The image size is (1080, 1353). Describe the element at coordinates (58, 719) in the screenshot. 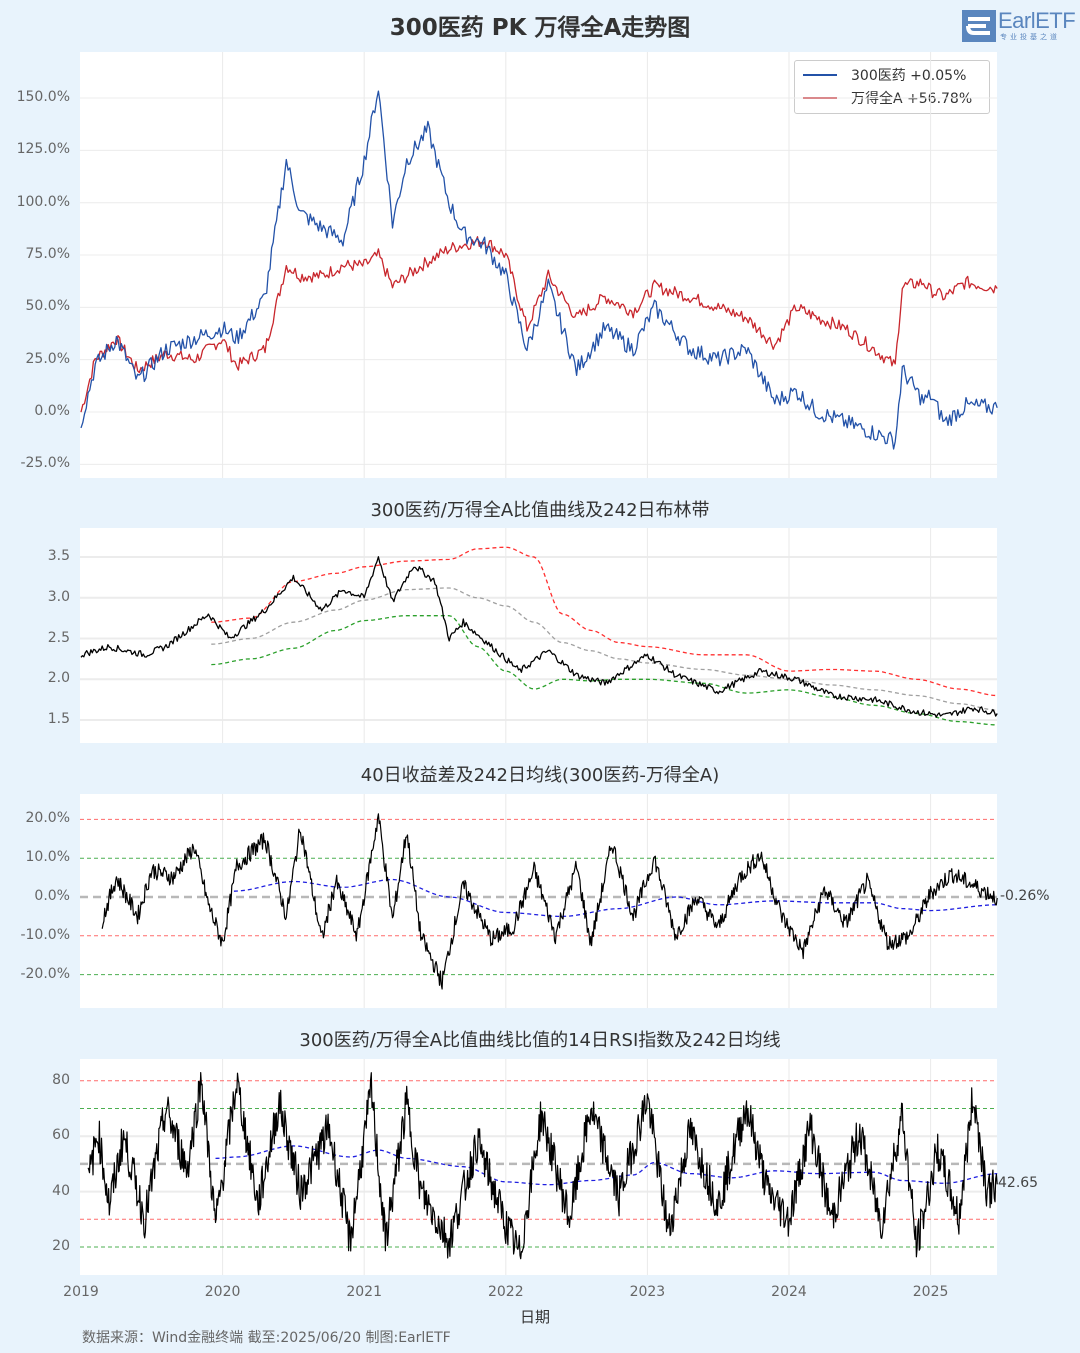

I see `ratio-ytick: 1.5` at that location.